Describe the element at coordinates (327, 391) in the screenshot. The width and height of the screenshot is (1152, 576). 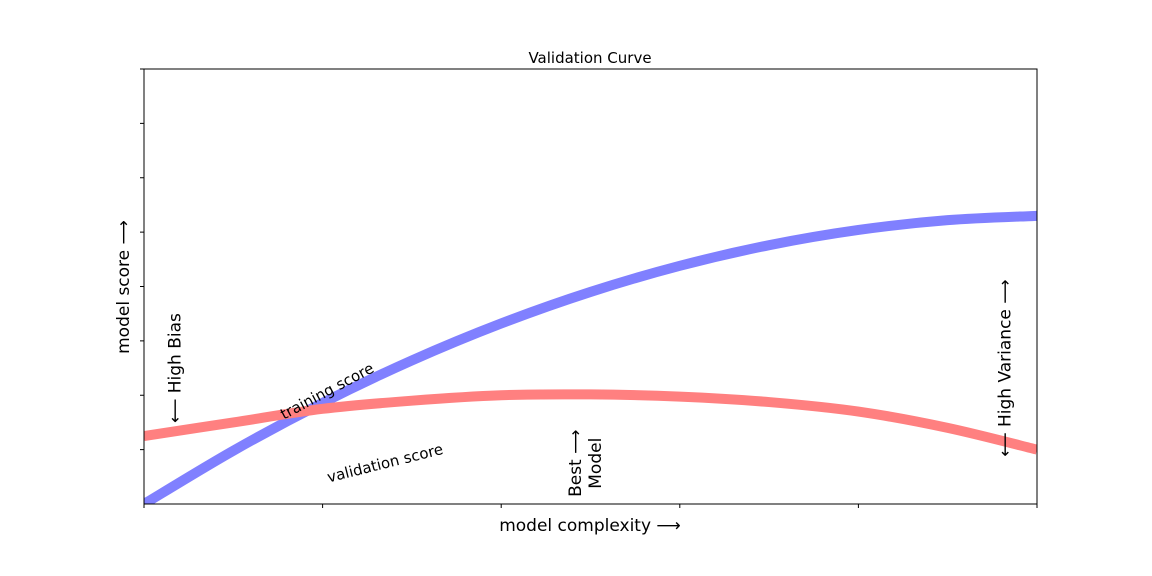
I see `annotation-training-label: training score` at that location.